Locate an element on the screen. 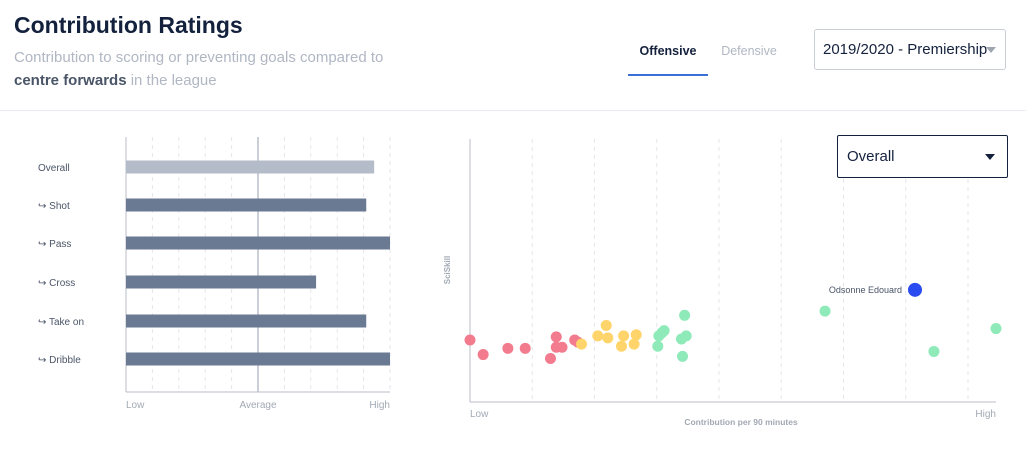 The height and width of the screenshot is (449, 1026). bar-category-label: ↪ Cross is located at coordinates (56, 283).